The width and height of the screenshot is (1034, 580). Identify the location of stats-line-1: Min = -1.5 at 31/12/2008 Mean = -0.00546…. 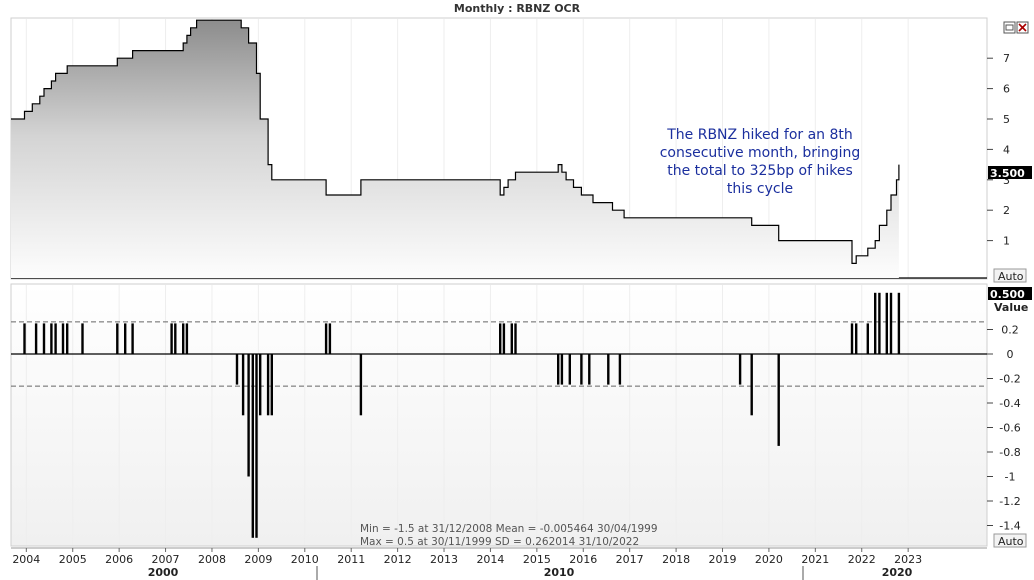
(509, 529).